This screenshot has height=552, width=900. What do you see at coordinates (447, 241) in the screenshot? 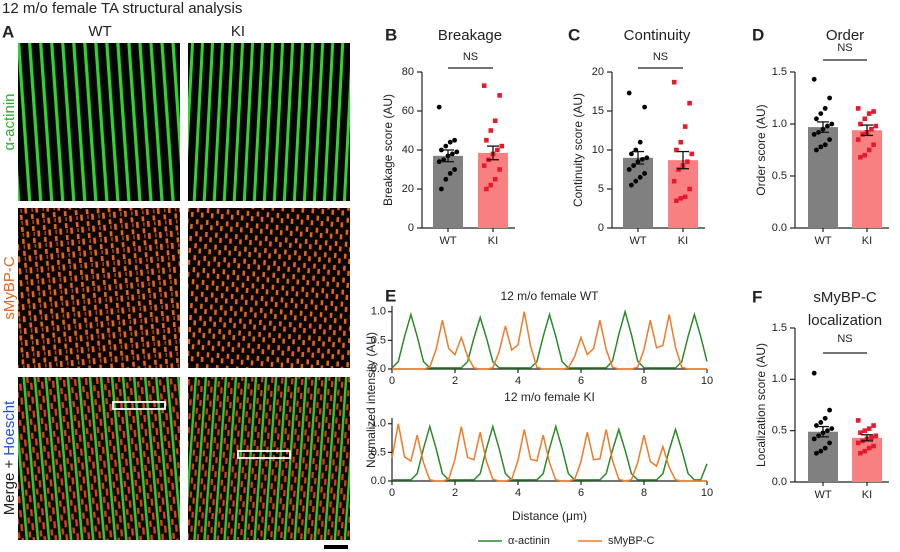
I see `x-tick-label: WT` at bounding box center [447, 241].